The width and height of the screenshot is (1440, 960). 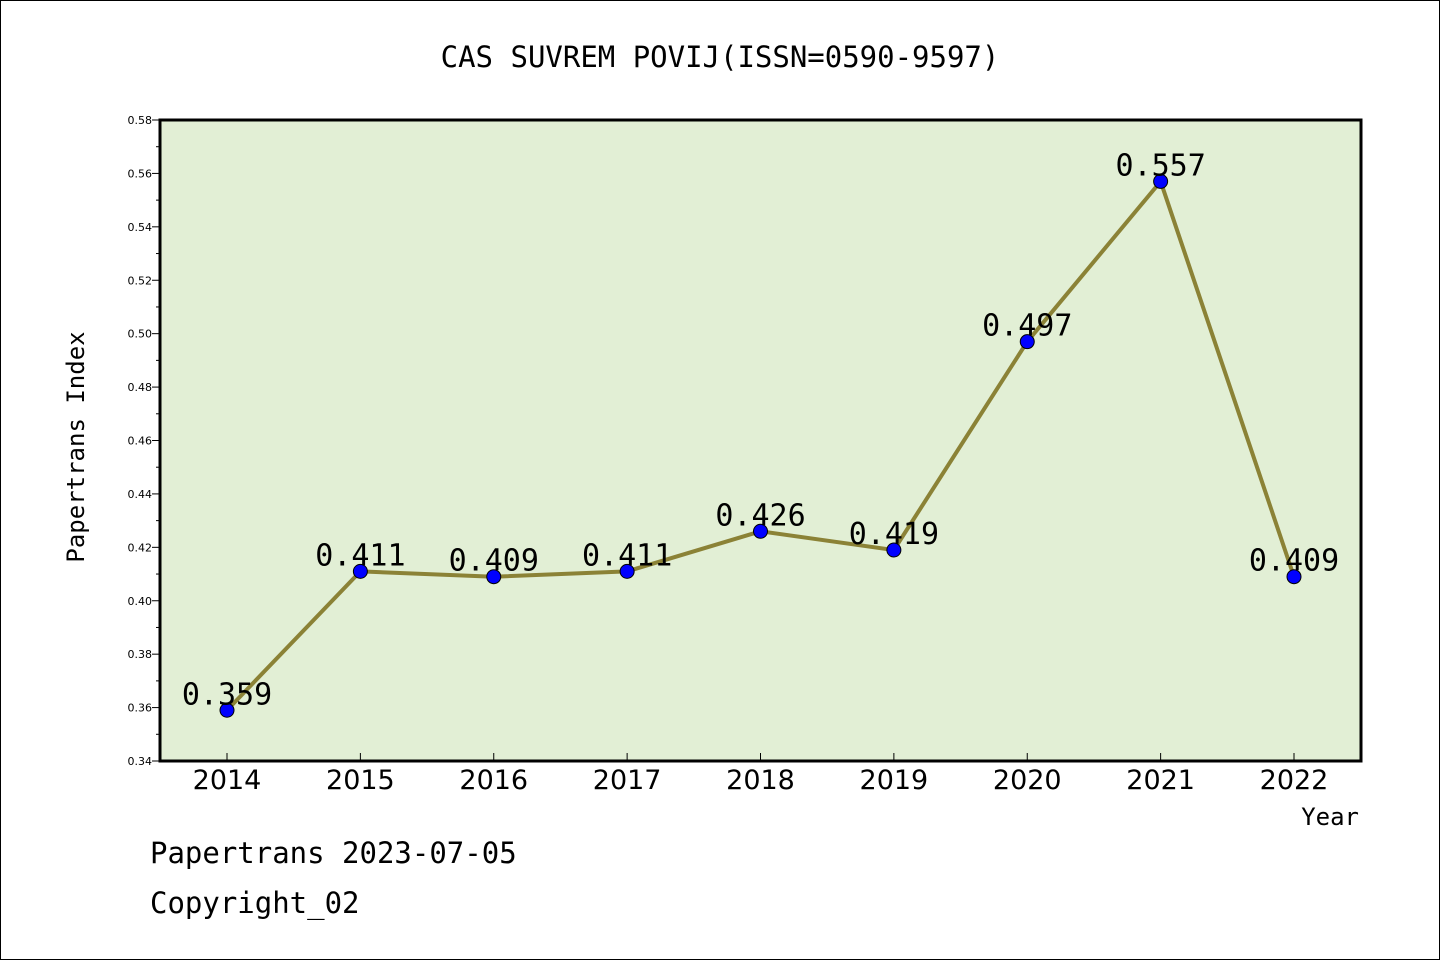 What do you see at coordinates (760, 780) in the screenshot?
I see `x-tick-label: 2018` at bounding box center [760, 780].